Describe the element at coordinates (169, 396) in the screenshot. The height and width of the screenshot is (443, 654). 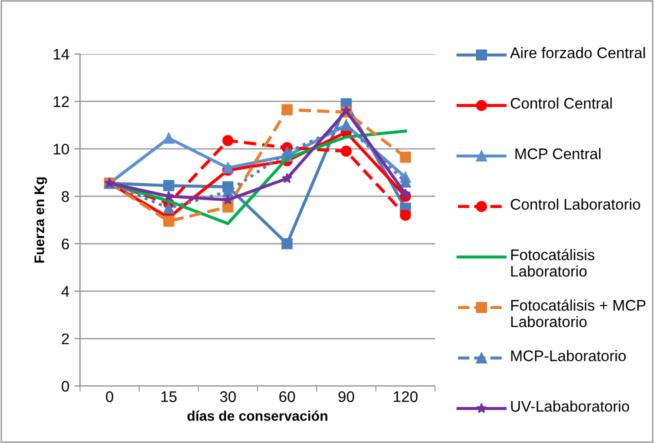
I see `x-tick-label: 15` at that location.